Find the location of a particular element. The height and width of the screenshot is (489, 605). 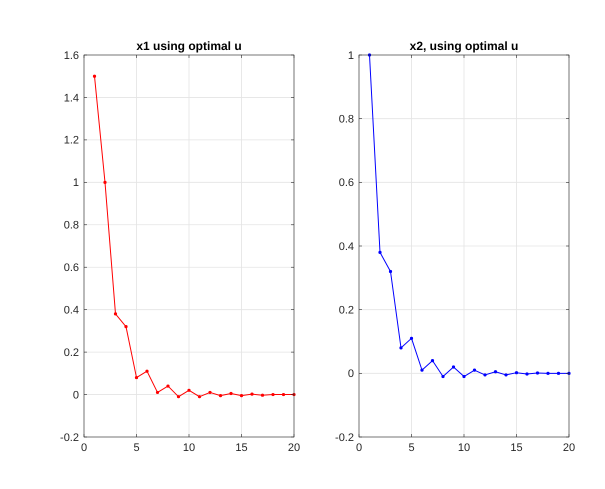

chart-title: x1 using optimal u is located at coordinates (189, 46).